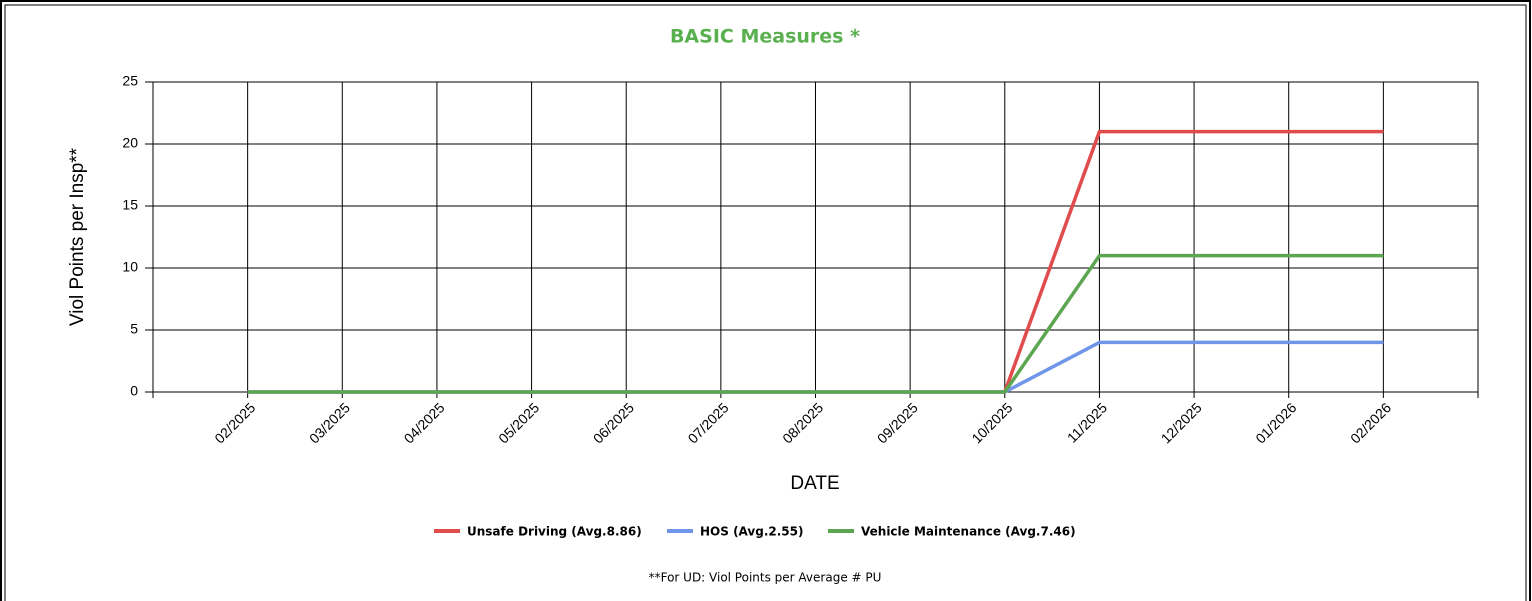 The width and height of the screenshot is (1532, 601). What do you see at coordinates (1370, 422) in the screenshot?
I see `x-tick-label: 02/2026` at bounding box center [1370, 422].